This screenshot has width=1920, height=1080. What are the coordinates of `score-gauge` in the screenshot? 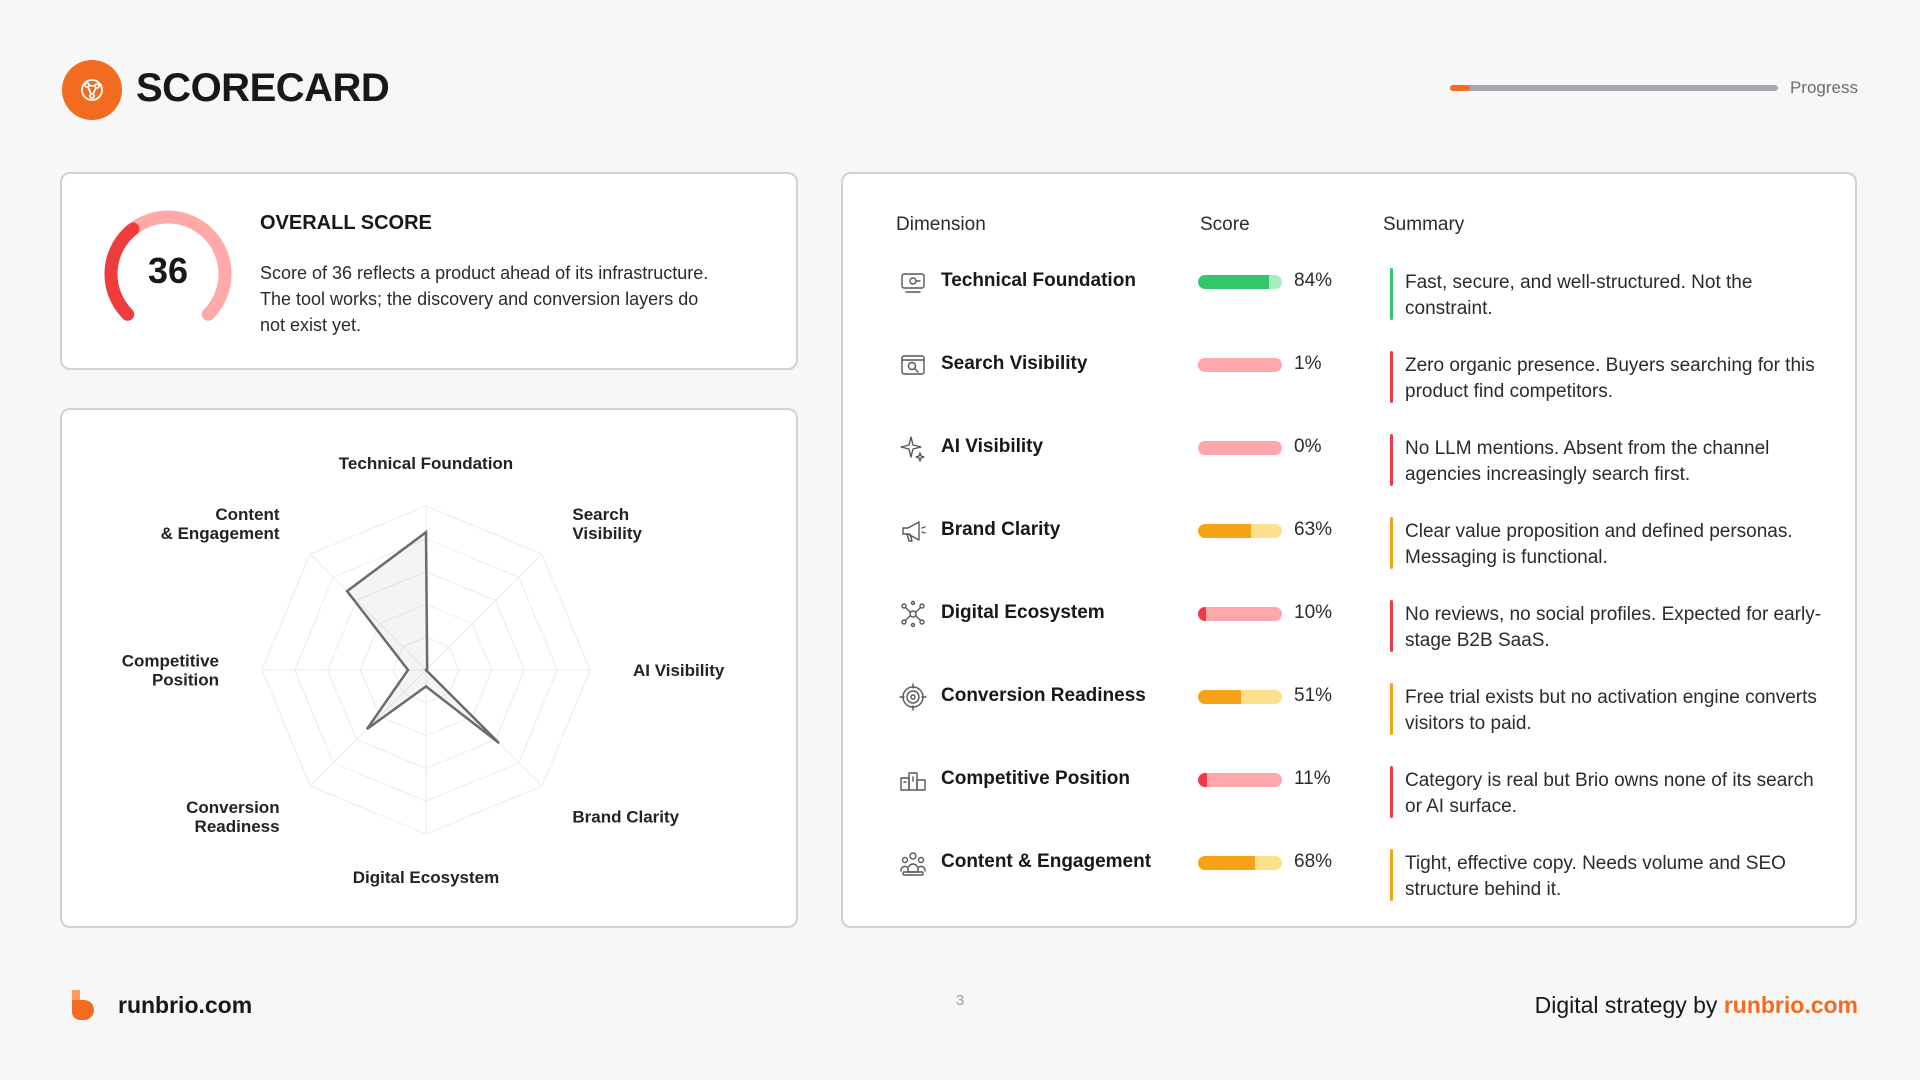 It's located at (168, 265).